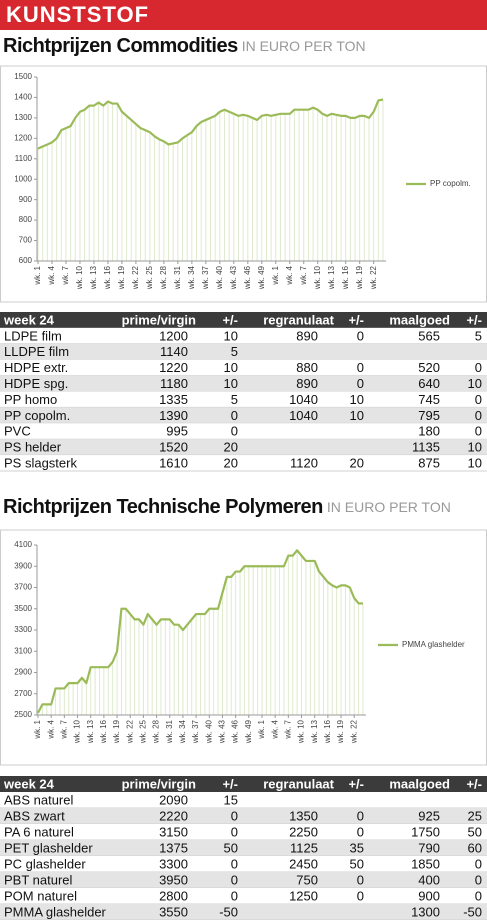 This screenshot has width=487, height=920. What do you see at coordinates (307, 383) in the screenshot?
I see `cell-value: 890` at bounding box center [307, 383].